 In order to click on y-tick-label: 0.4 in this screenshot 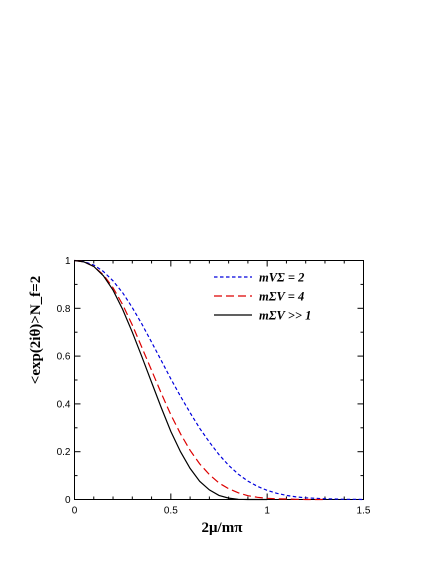, I will do `click(64, 404)`.